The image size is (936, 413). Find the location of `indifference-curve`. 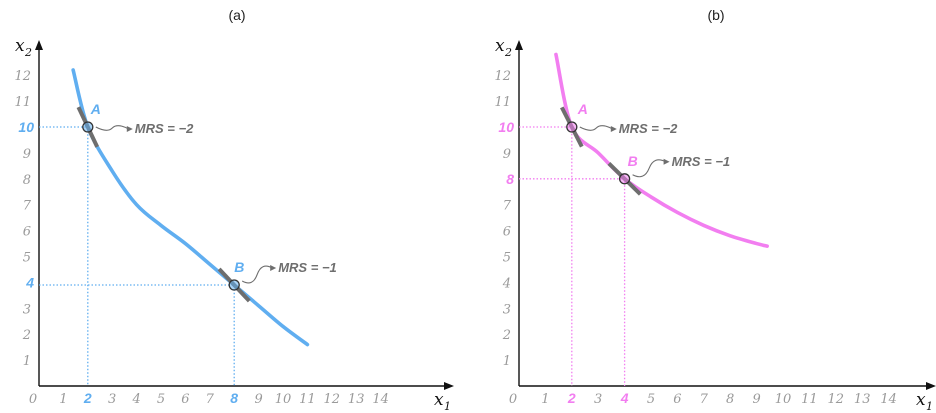

indifference-curve is located at coordinates (661, 150).